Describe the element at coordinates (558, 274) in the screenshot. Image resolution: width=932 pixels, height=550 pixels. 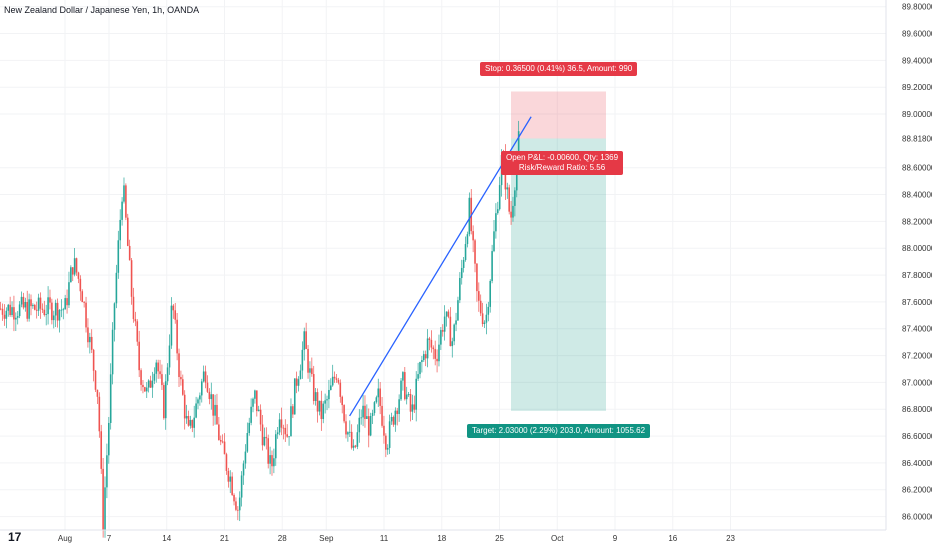
I see `take-profit-zone` at that location.